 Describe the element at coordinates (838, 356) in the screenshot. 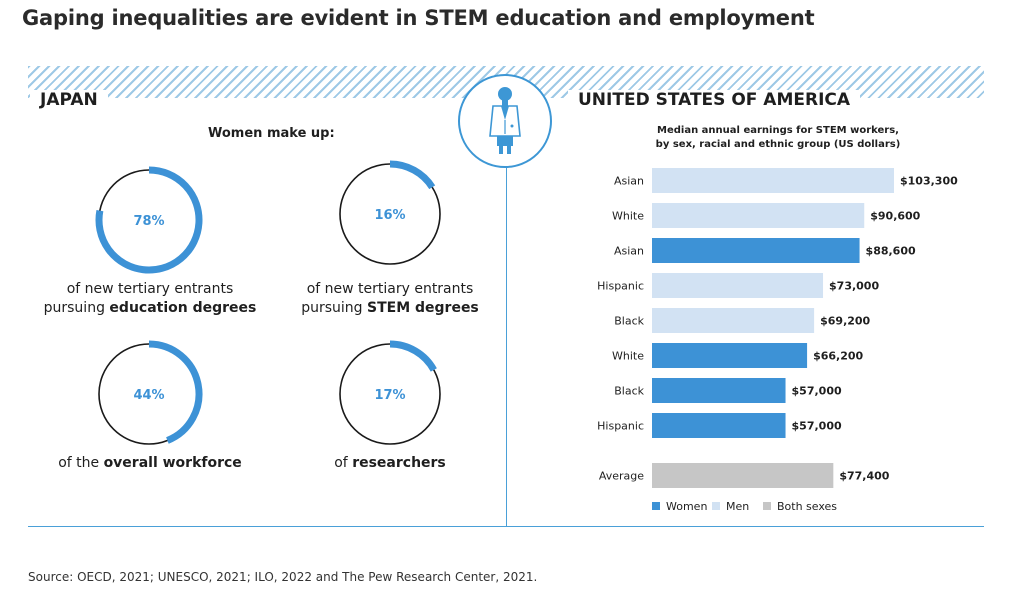

I see `bar-value-label: $66,200` at that location.